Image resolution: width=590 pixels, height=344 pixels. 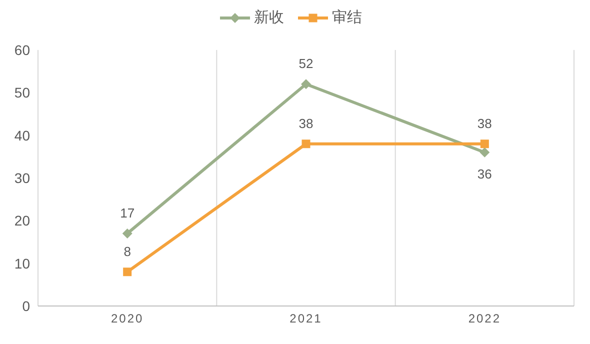 What do you see at coordinates (306, 319) in the screenshot?
I see `x-tick-label: 2021` at bounding box center [306, 319].